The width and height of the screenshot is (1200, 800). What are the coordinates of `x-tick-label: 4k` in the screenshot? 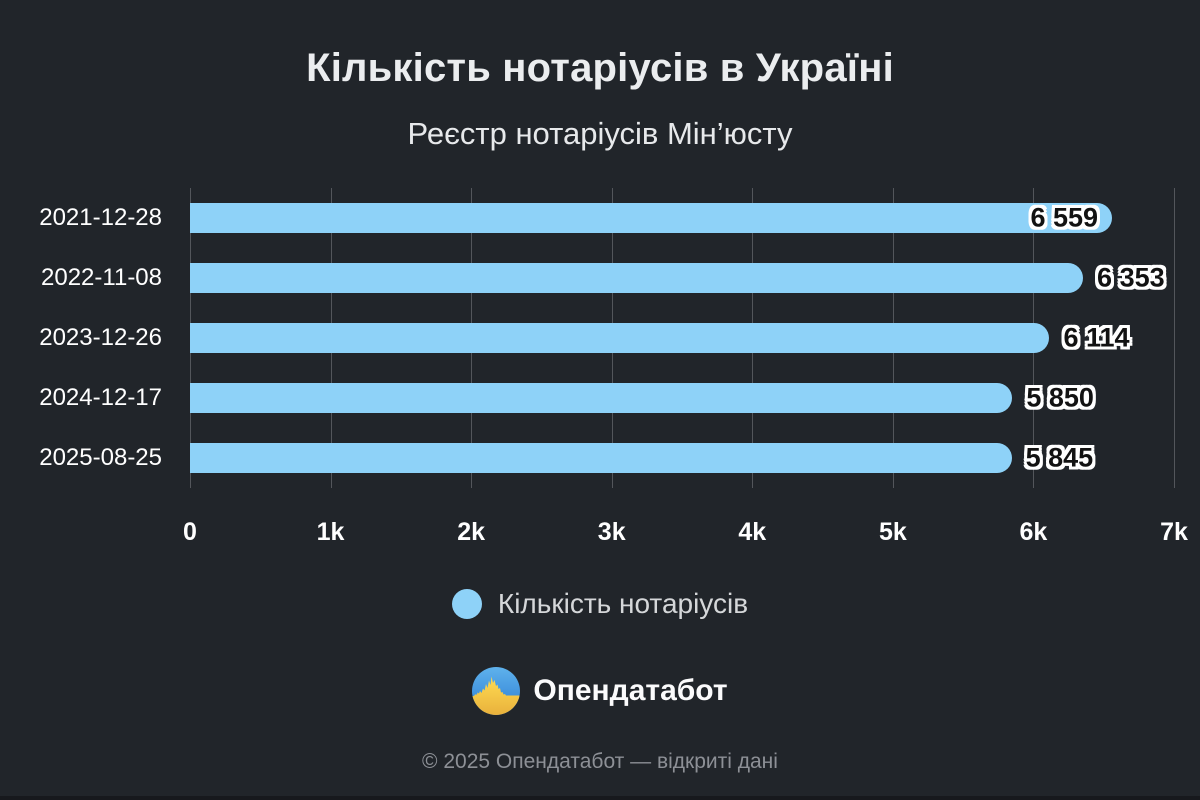 It's located at (752, 532).